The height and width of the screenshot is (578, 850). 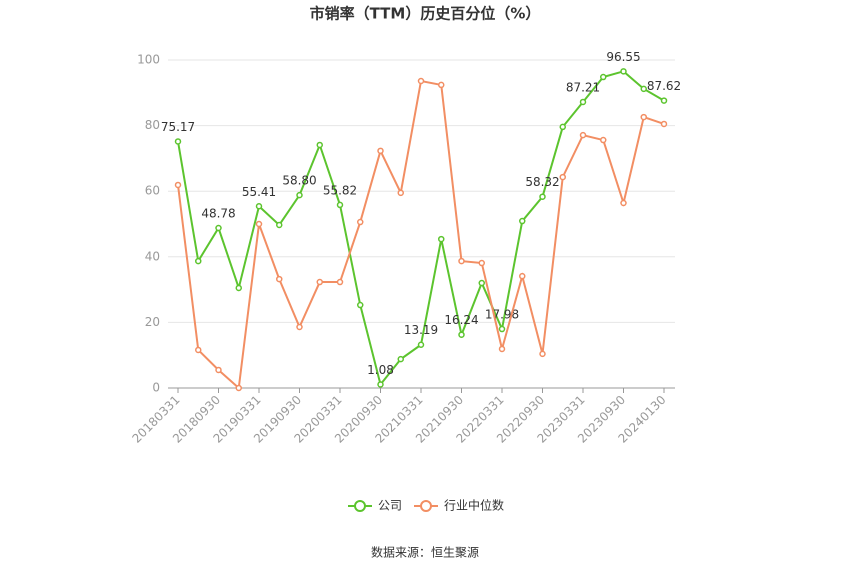 I want to click on data-label: 58.80, so click(x=299, y=181).